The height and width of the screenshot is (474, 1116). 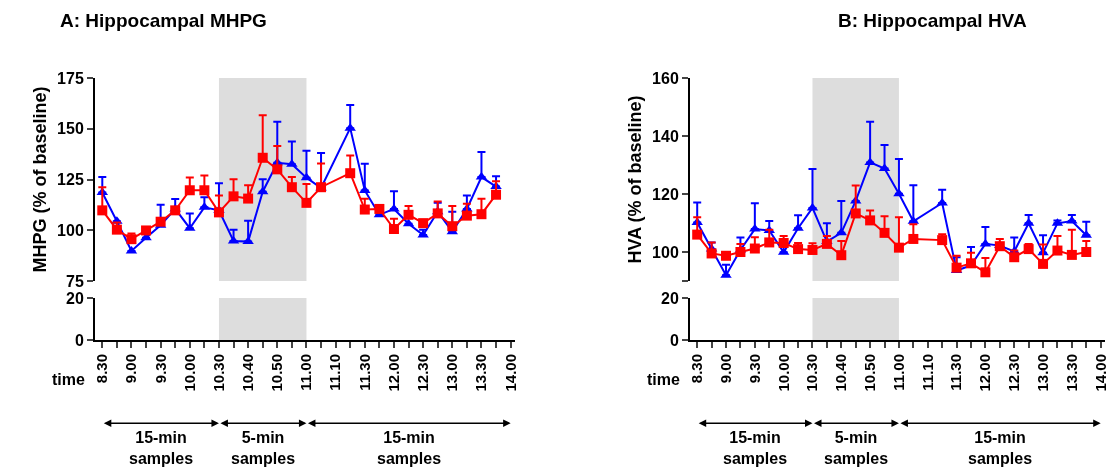 I want to click on y-tick-label: 175, so click(x=70, y=78).